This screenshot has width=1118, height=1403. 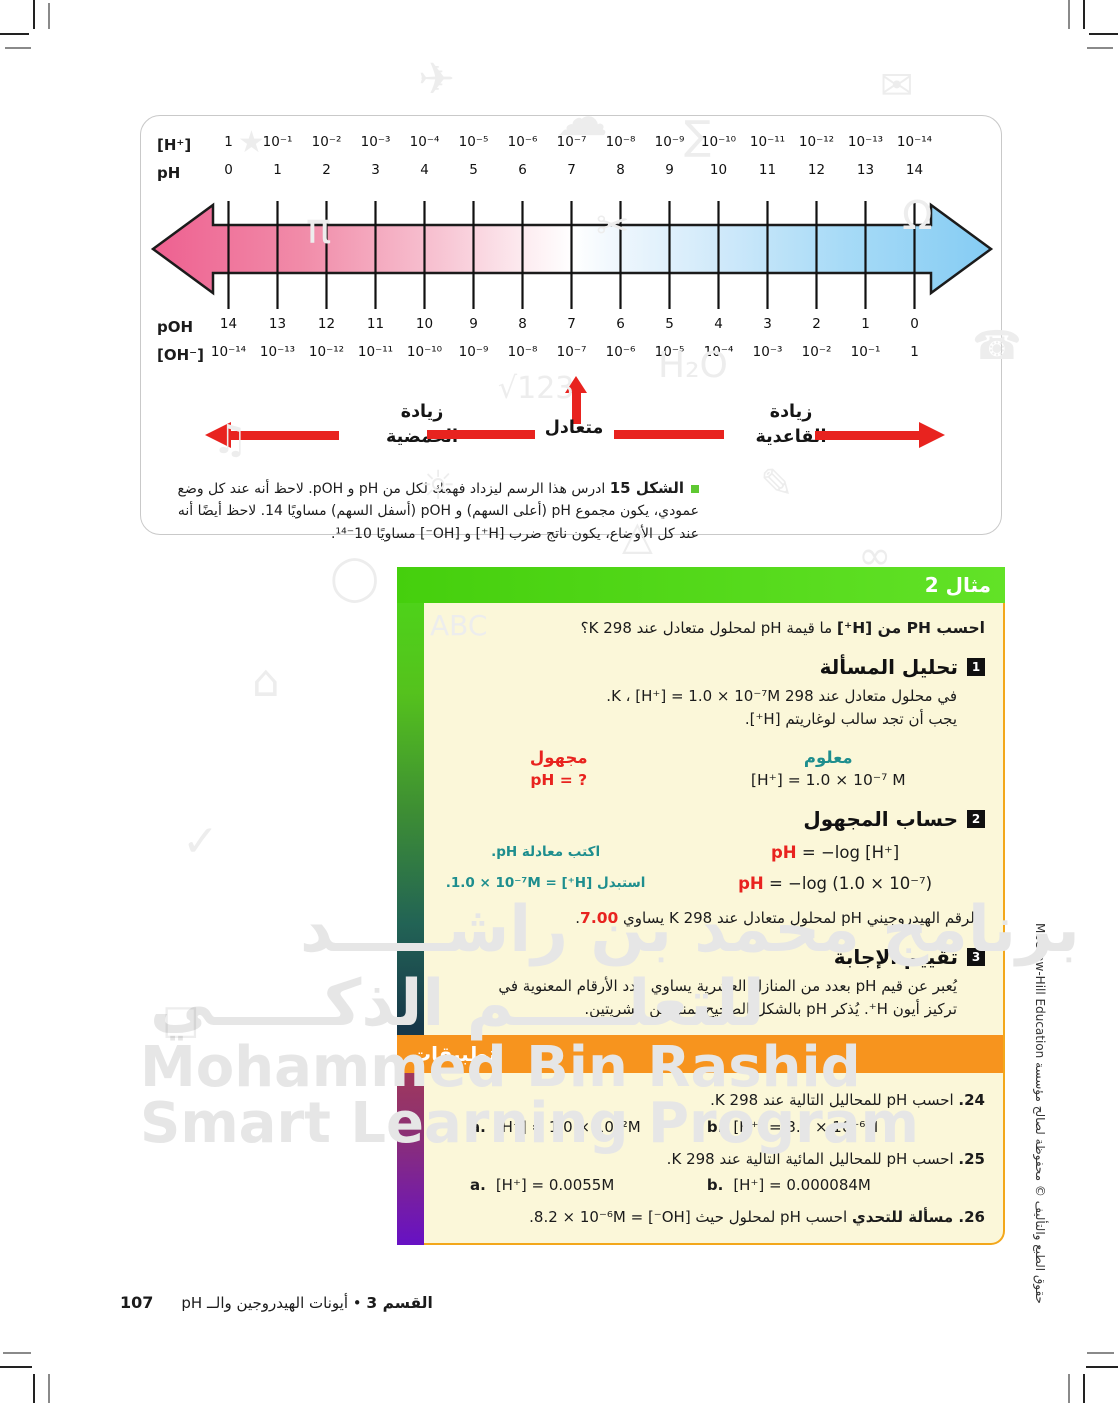 I want to click on h-concentration-value-0: 1, so click(x=228, y=142).